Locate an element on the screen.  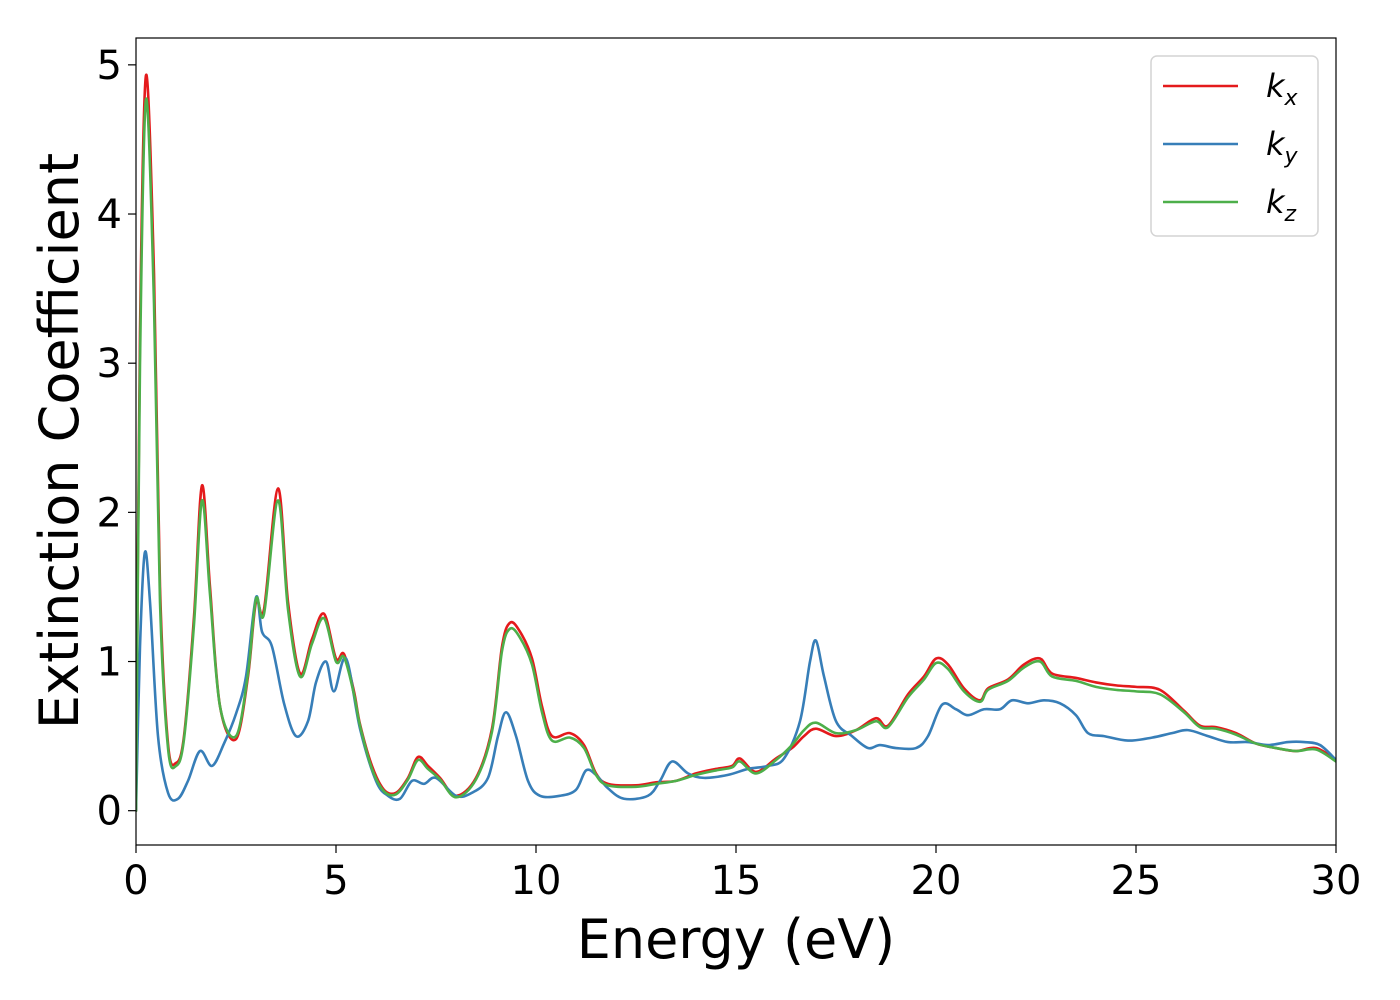
x-axis-ticks: 0 5 10 15 20 25 30 is located at coordinates (742, 874).